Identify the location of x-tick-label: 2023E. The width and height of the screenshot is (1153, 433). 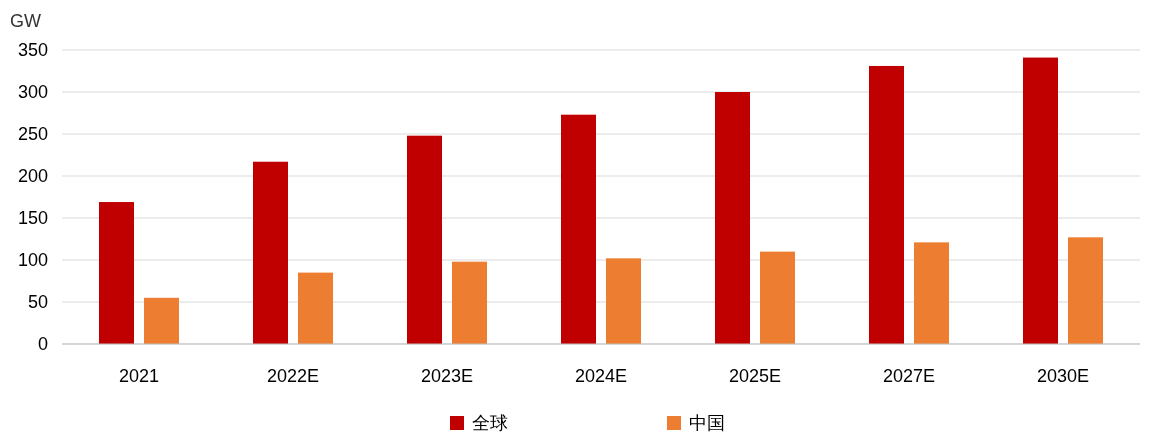
(447, 376).